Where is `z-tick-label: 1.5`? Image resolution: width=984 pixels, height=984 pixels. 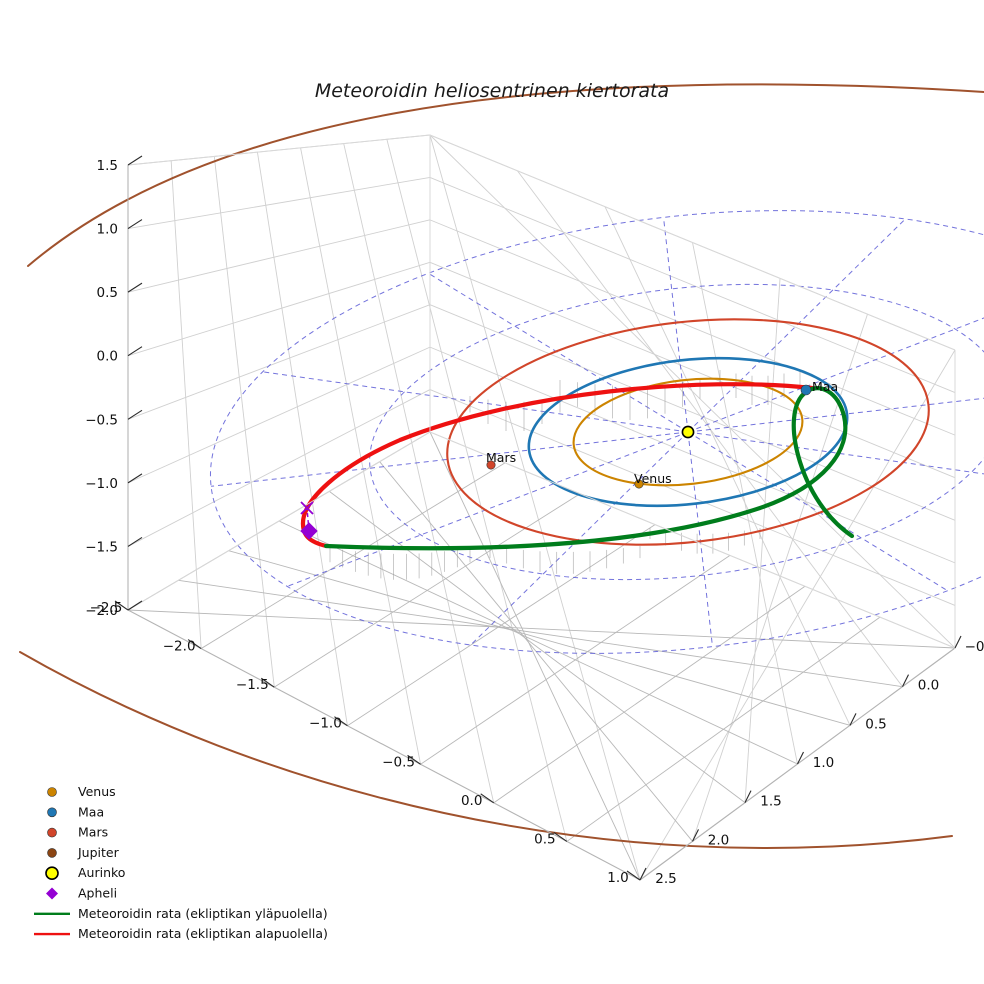
z-tick-label: 1.5 is located at coordinates (107, 166).